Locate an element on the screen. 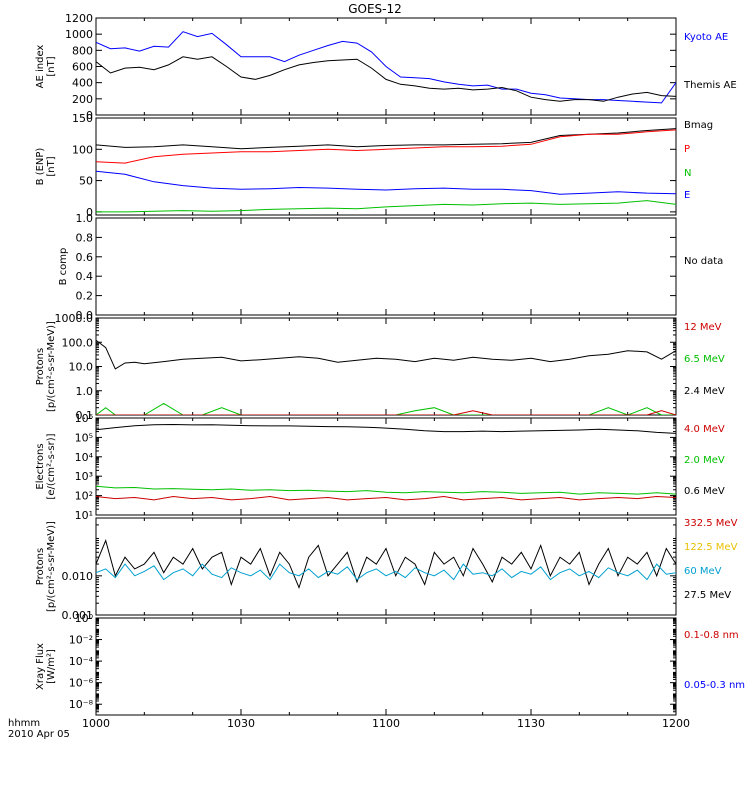 The image size is (750, 800). y-tick-label: 10⁰ is located at coordinates (84, 618).